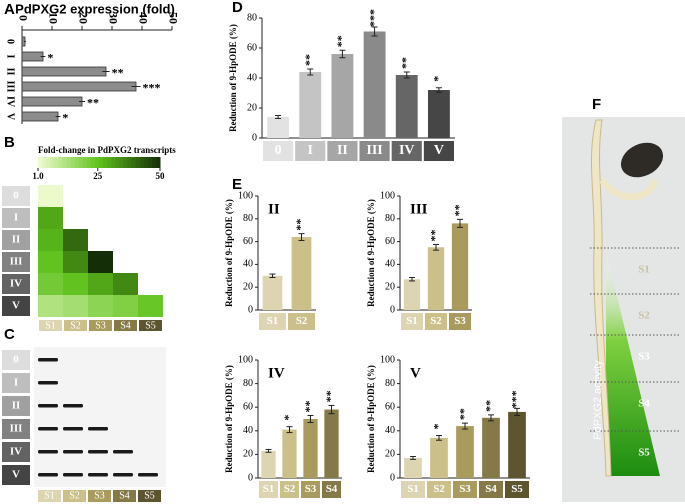 Image resolution: width=685 pixels, height=504 pixels. What do you see at coordinates (598, 400) in the screenshot?
I see `gradient-label: PdPXG2 activity` at bounding box center [598, 400].